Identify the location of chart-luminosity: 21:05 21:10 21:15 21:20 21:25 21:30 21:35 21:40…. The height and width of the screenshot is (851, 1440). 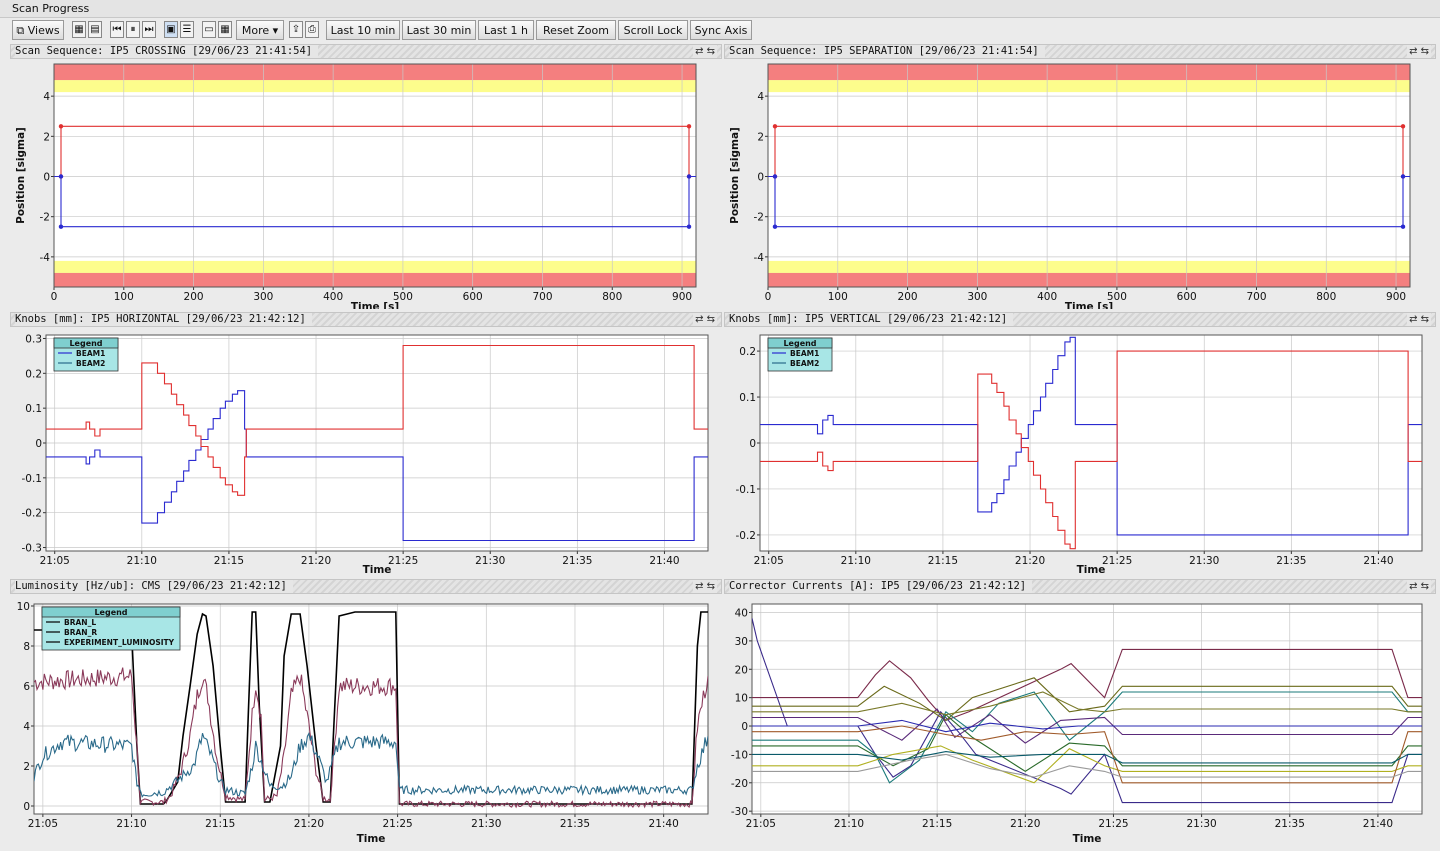
(366, 720).